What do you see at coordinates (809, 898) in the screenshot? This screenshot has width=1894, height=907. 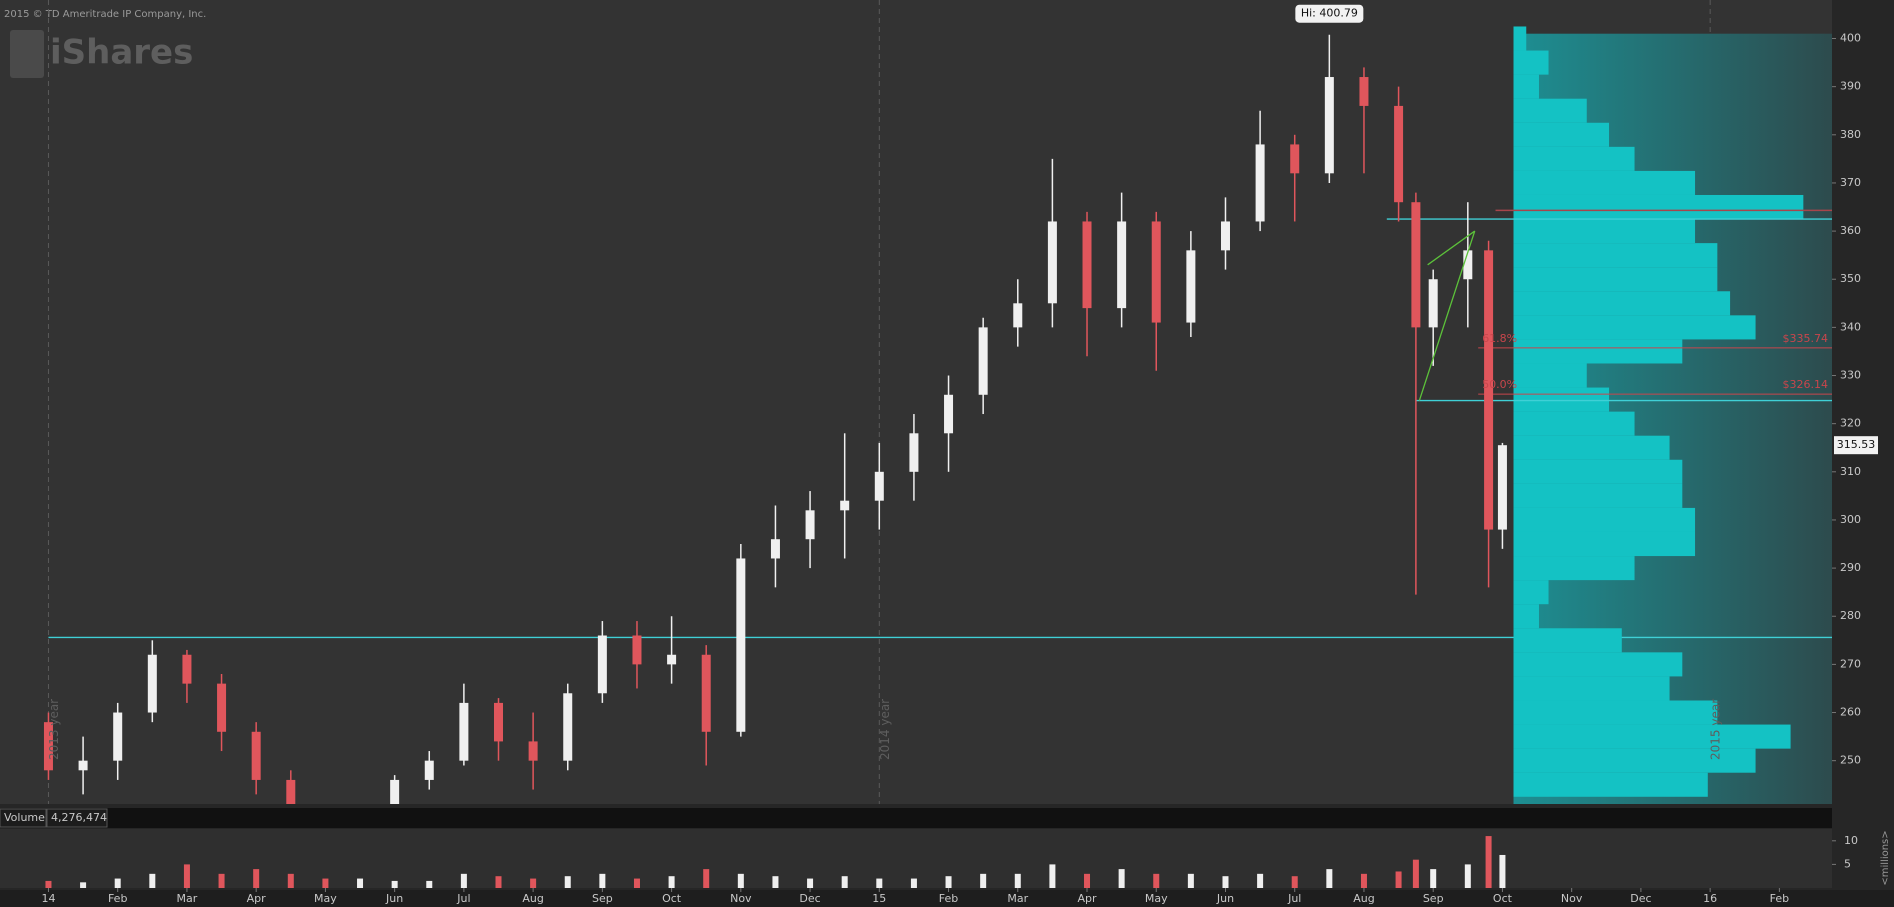 I see `x-tick-label: Dec` at bounding box center [809, 898].